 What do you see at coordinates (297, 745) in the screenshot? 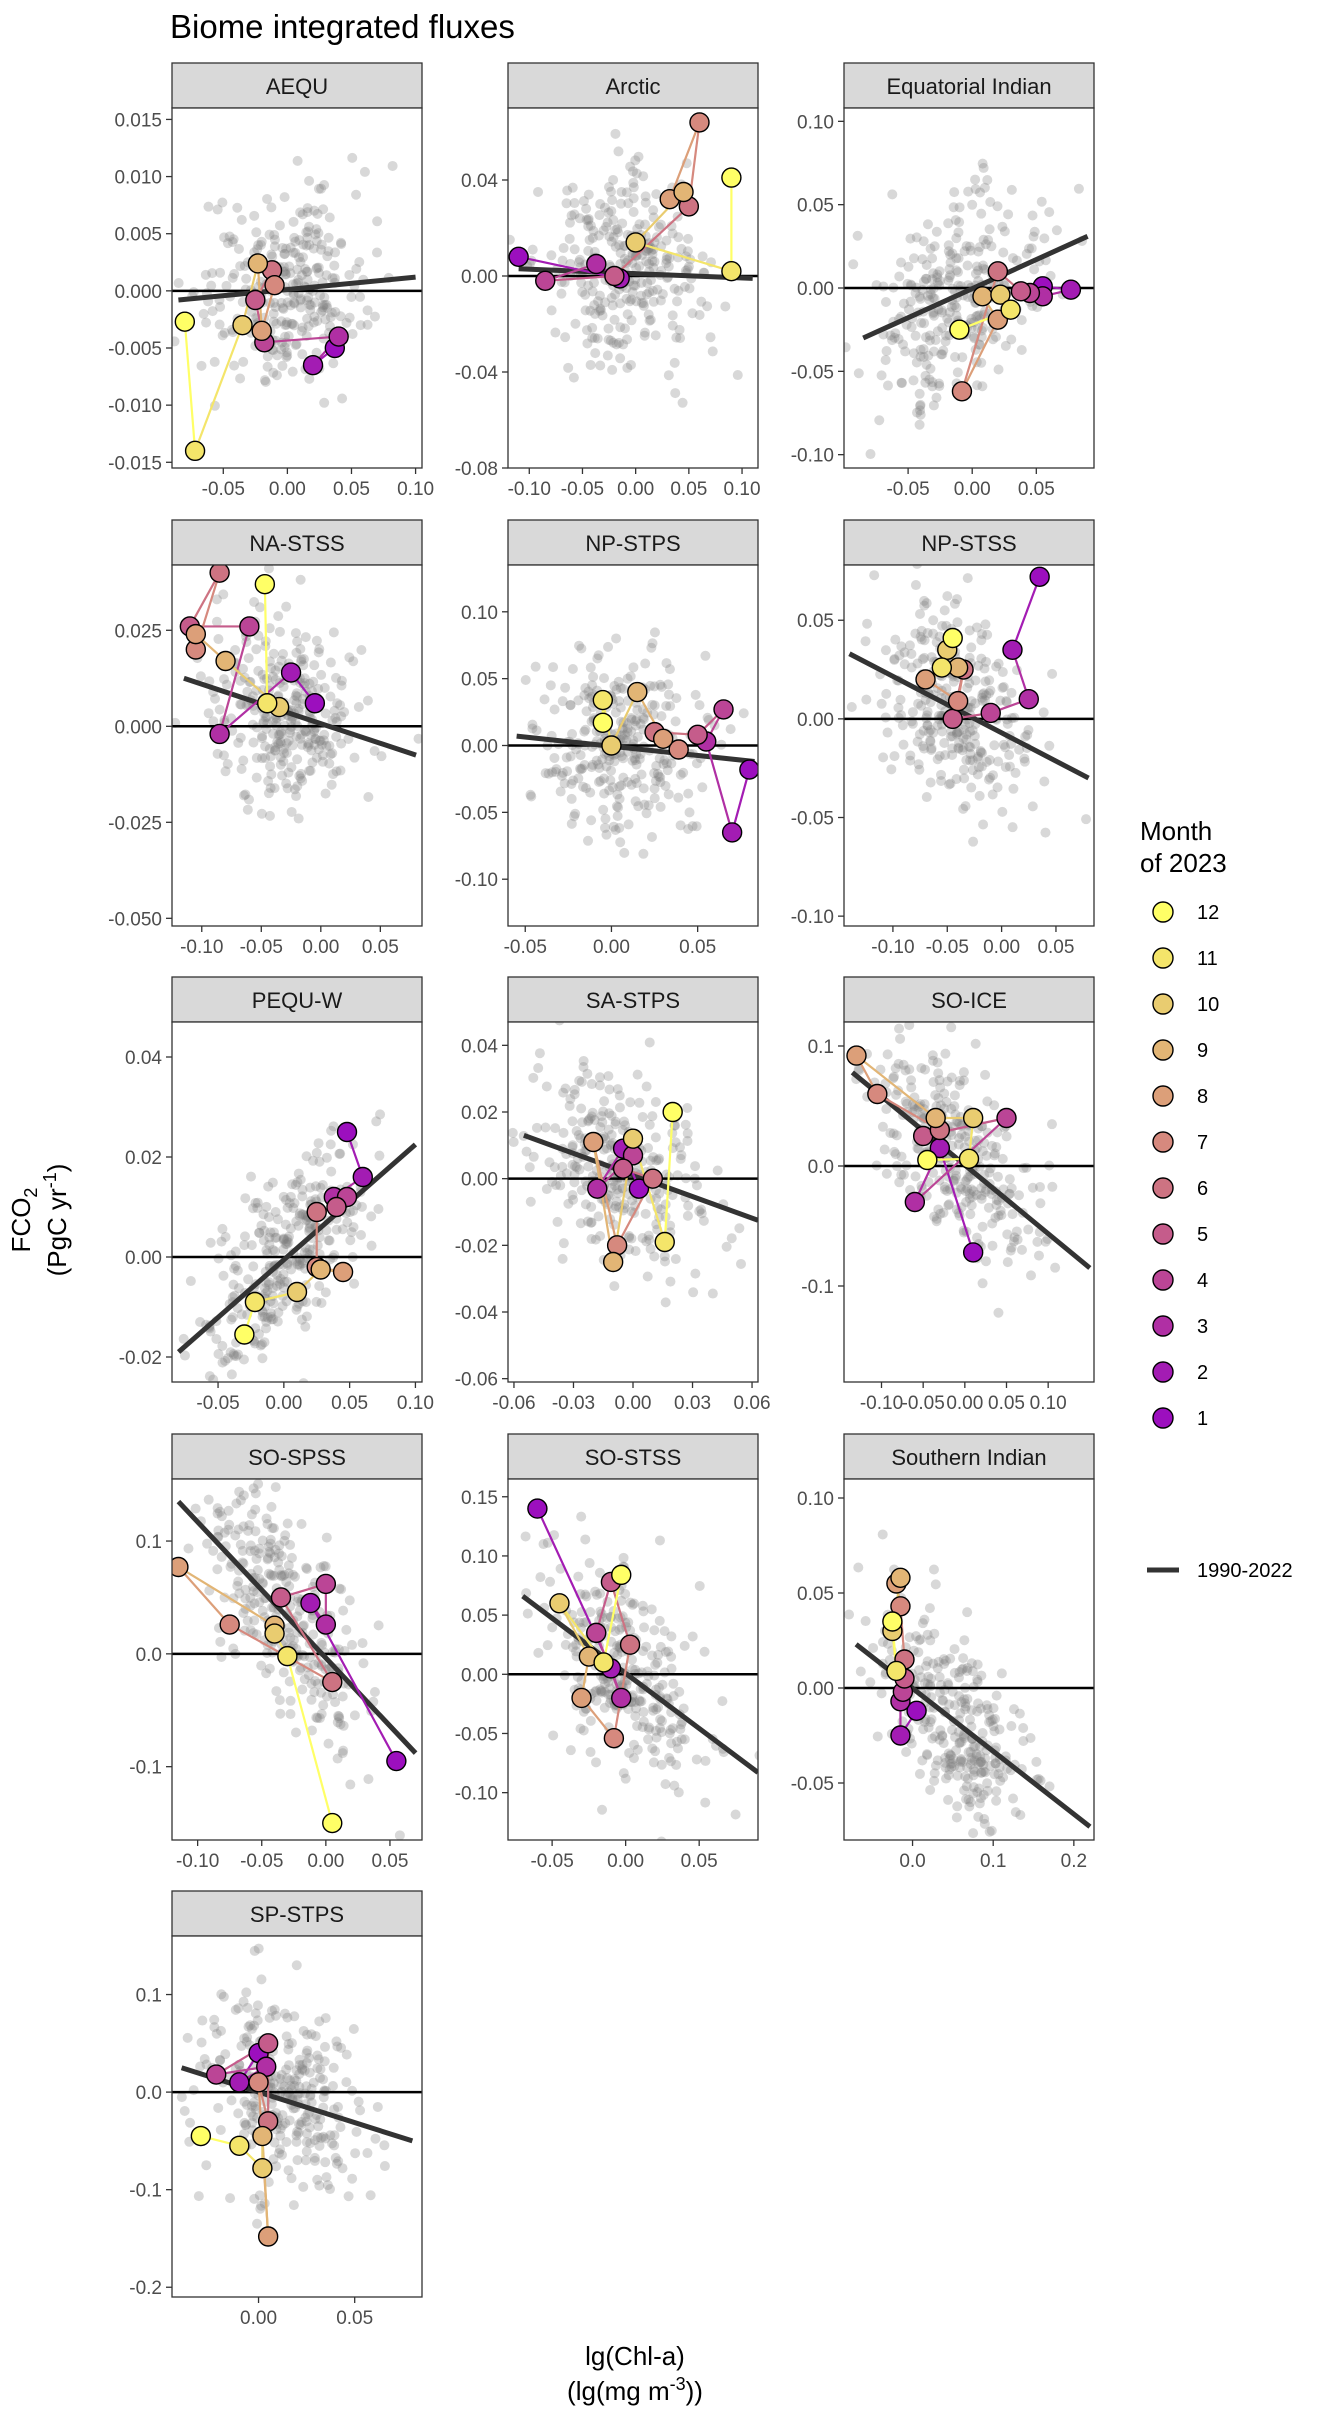
I see `panel-border-na-stss` at bounding box center [297, 745].